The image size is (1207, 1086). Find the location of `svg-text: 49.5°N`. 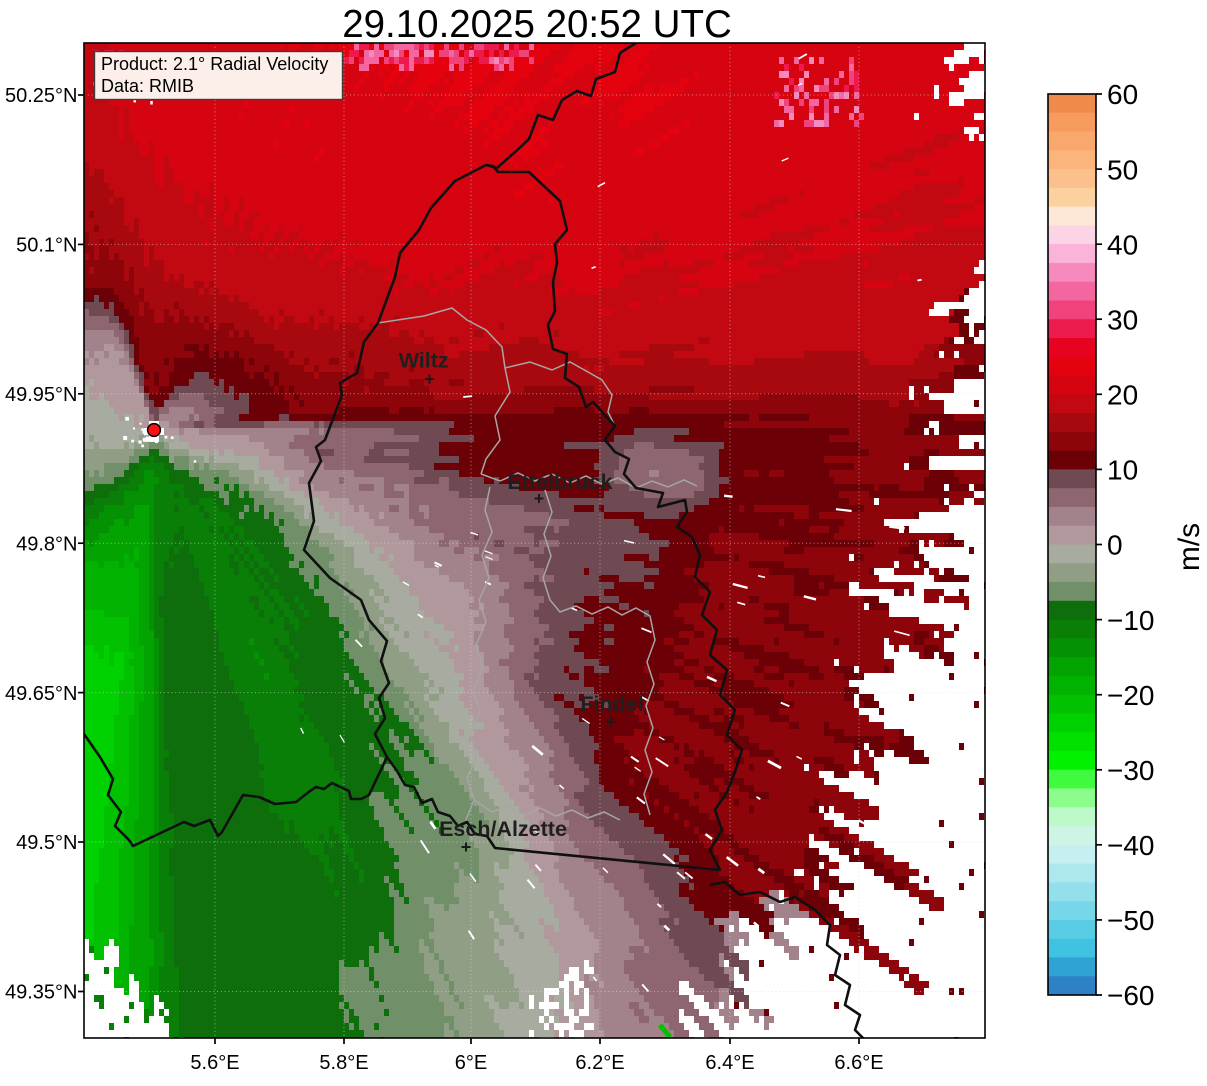

svg-text: 49.5°N is located at coordinates (46, 843).